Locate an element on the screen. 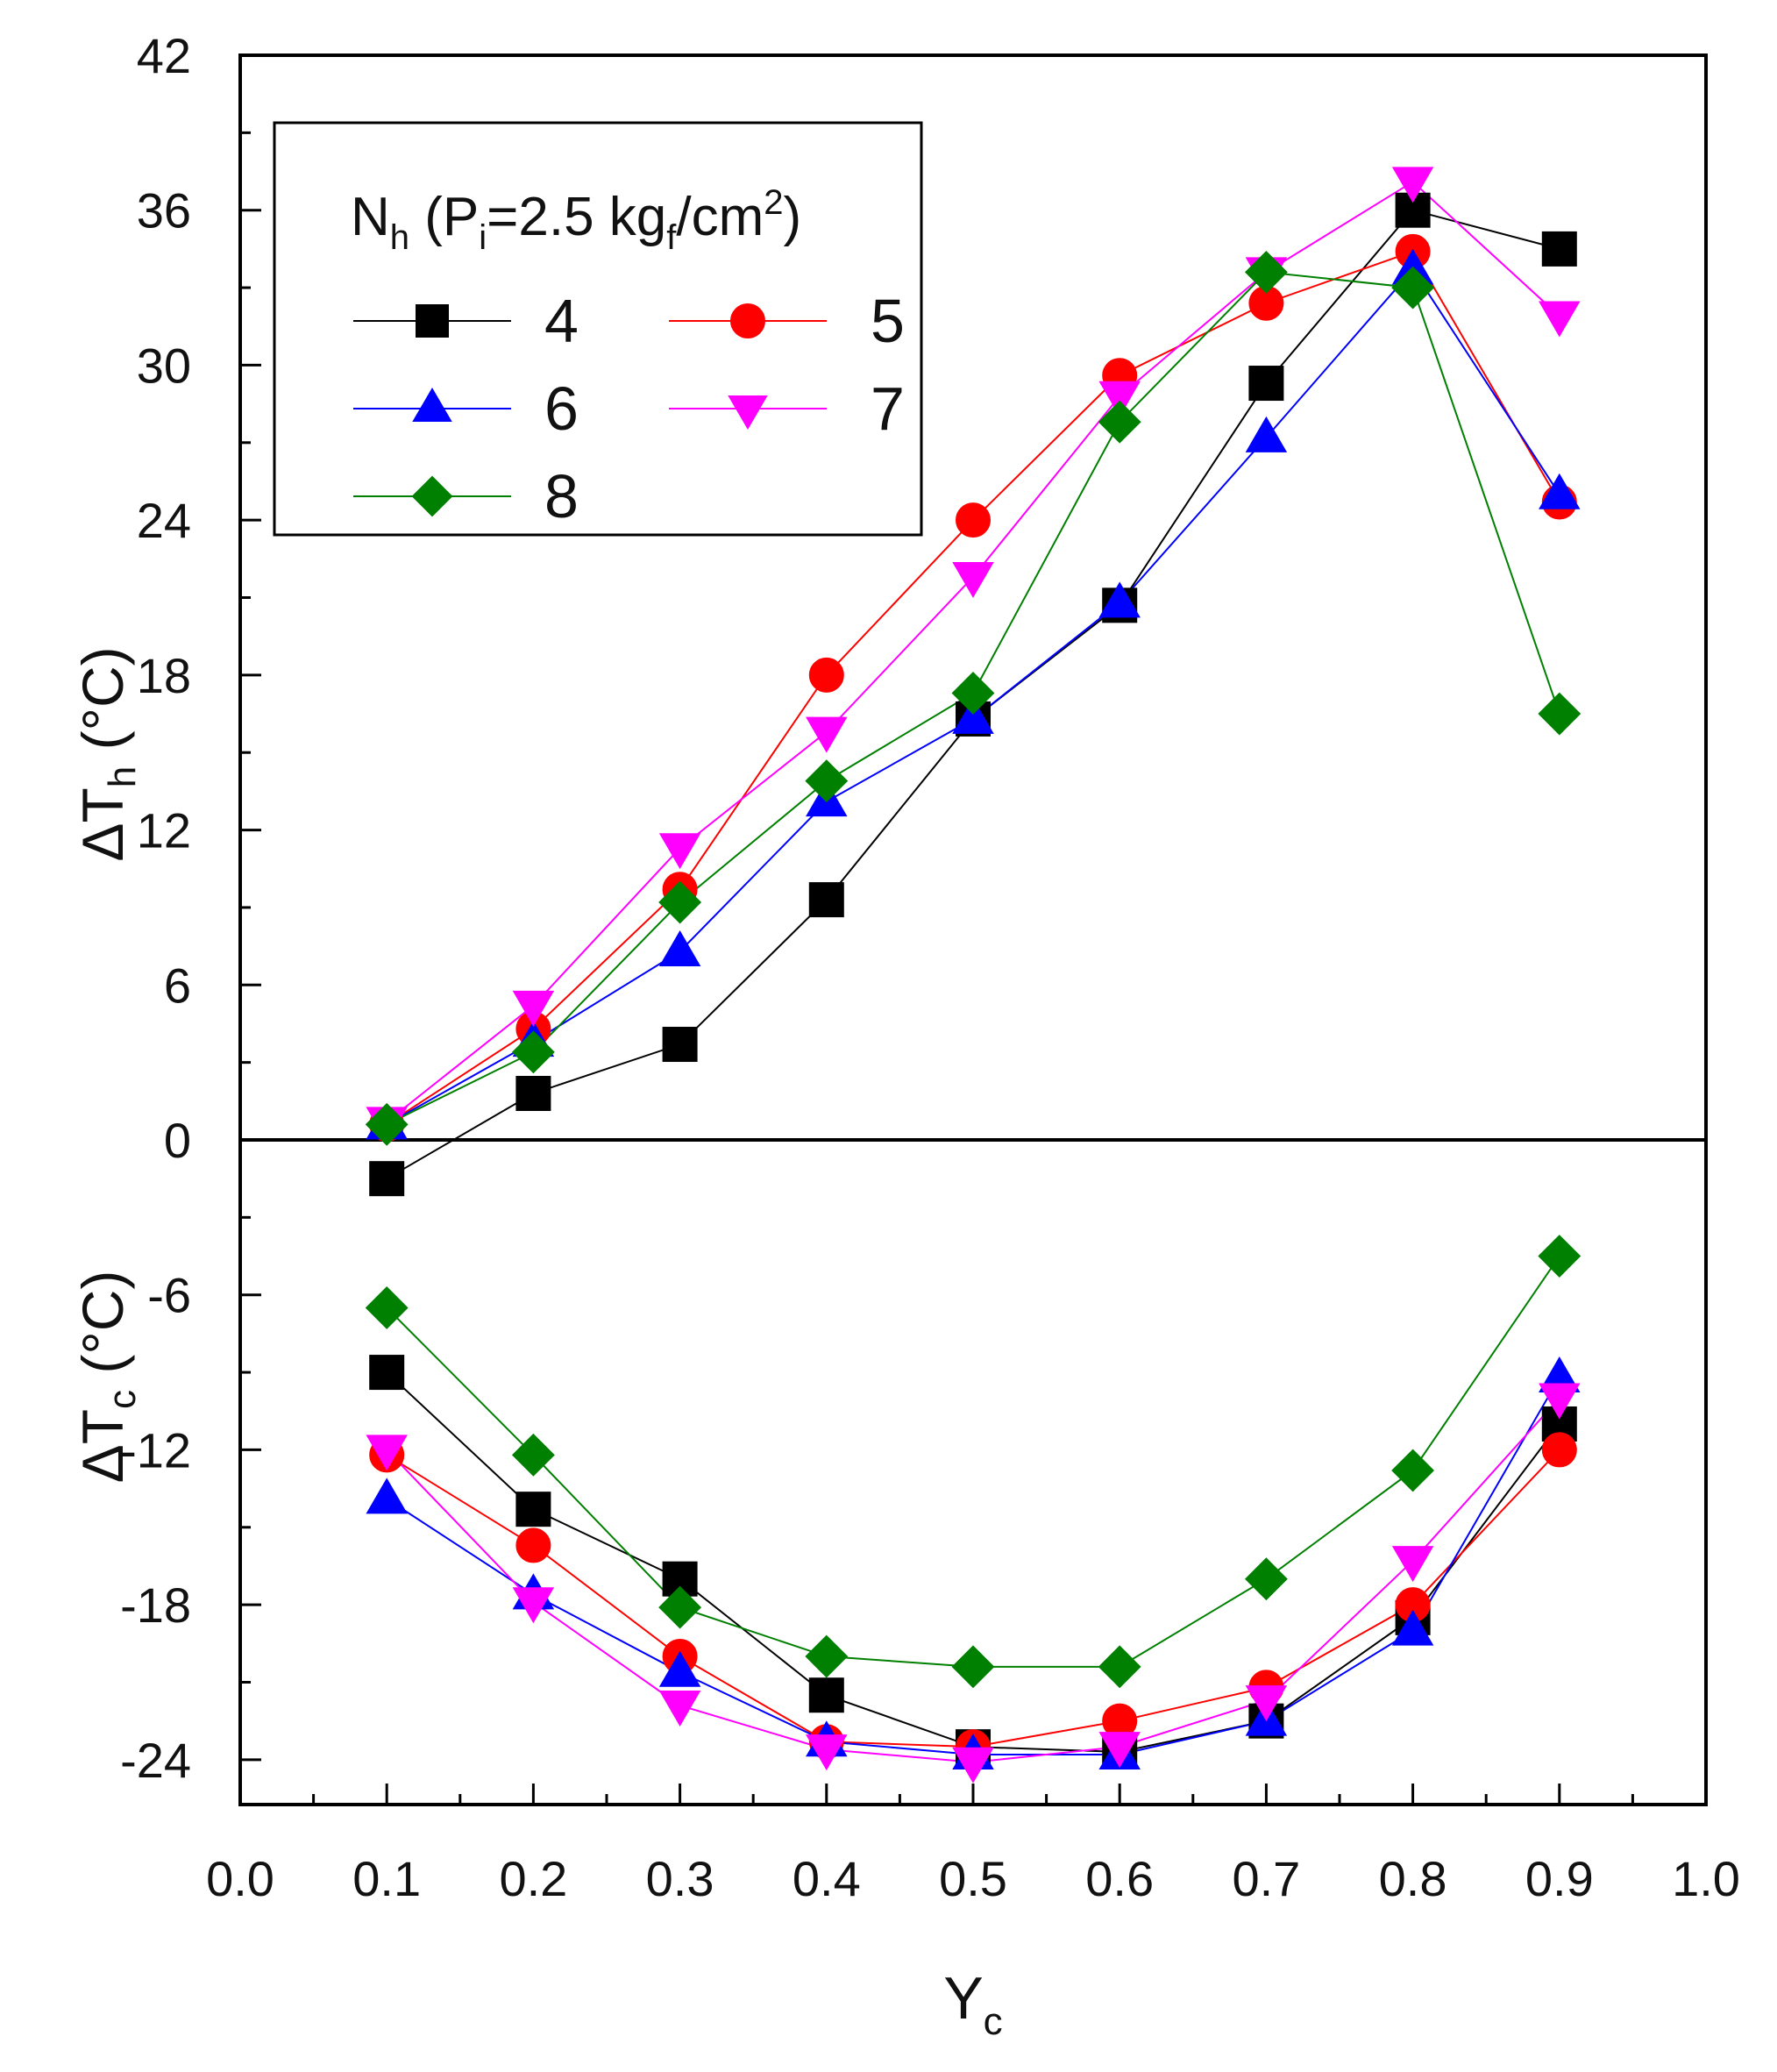 This screenshot has width=1777, height=2072. series-4-cold-line is located at coordinates (973, 1562).